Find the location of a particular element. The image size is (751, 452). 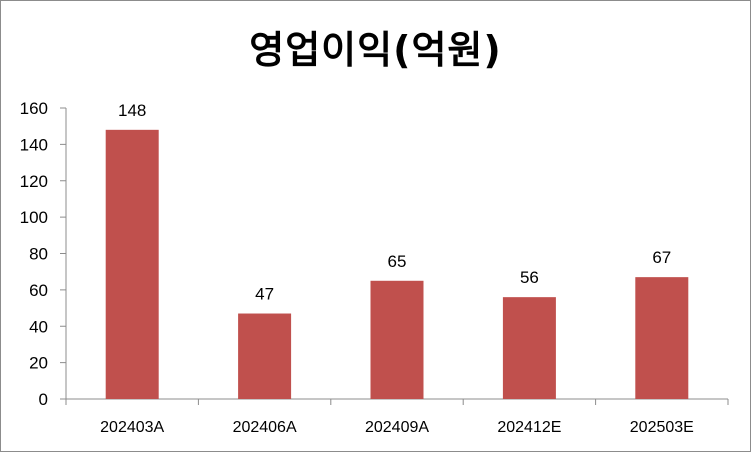

chart-title: 영업이익(억원) is located at coordinates (375, 50).